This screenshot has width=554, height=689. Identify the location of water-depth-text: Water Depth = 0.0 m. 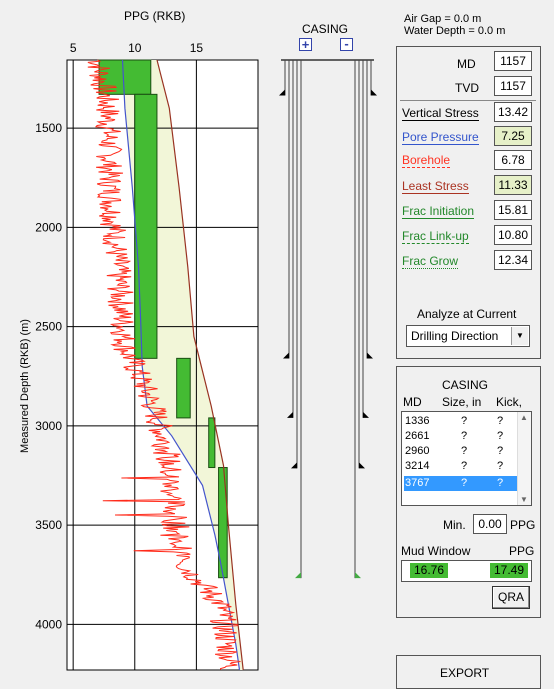
(455, 31).